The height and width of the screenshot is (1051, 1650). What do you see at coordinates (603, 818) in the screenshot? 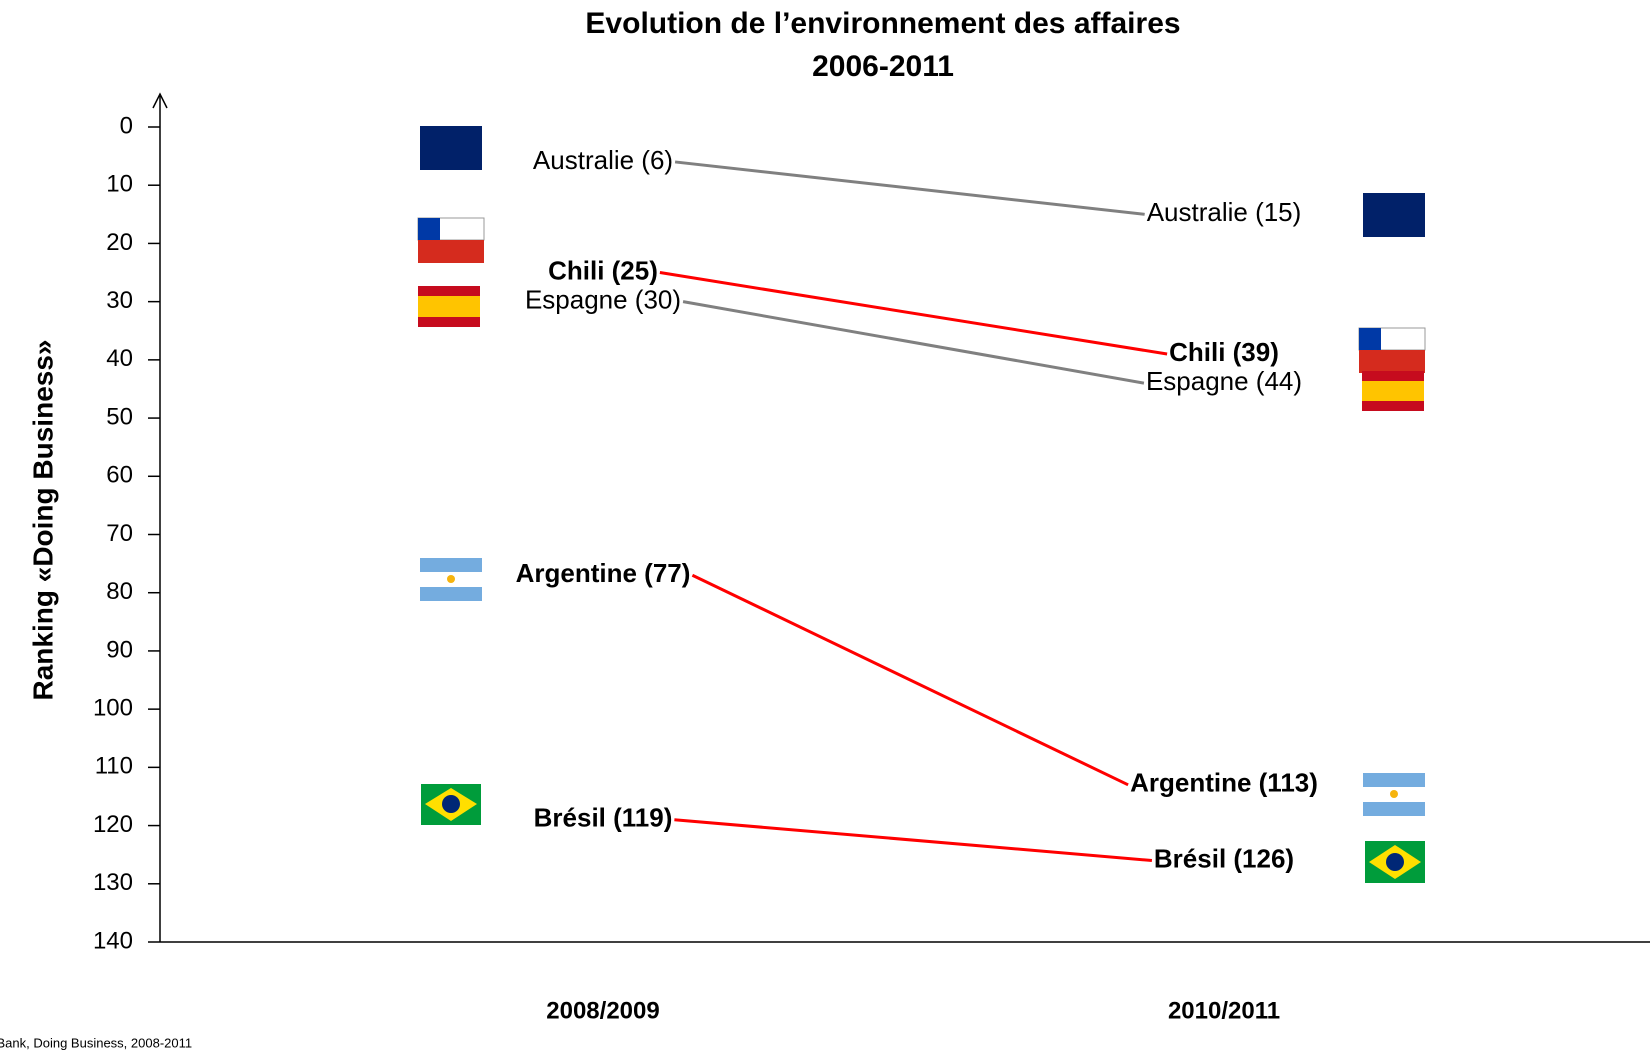
I see `value-label: Brésil (119)` at bounding box center [603, 818].